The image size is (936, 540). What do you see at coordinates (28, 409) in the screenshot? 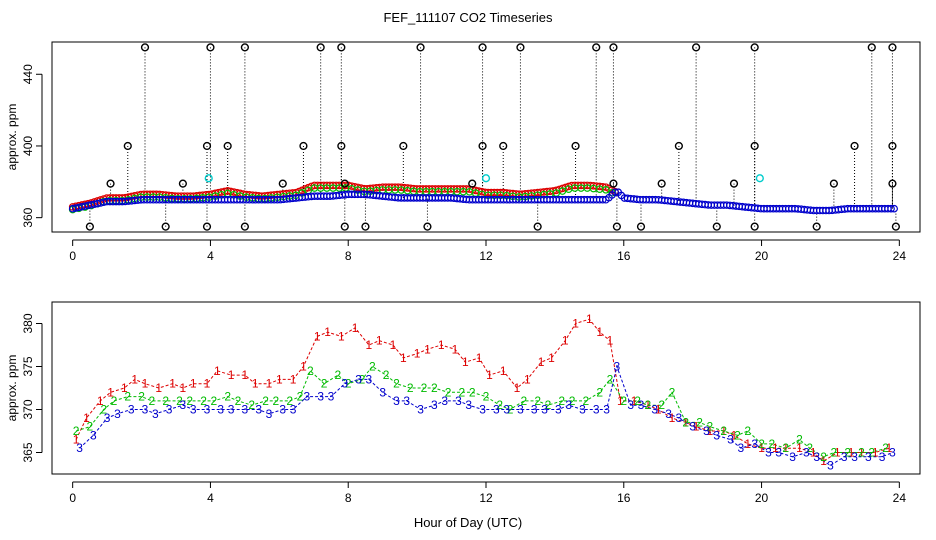
I see `bottom-y-tick-label: 370` at bounding box center [28, 409].